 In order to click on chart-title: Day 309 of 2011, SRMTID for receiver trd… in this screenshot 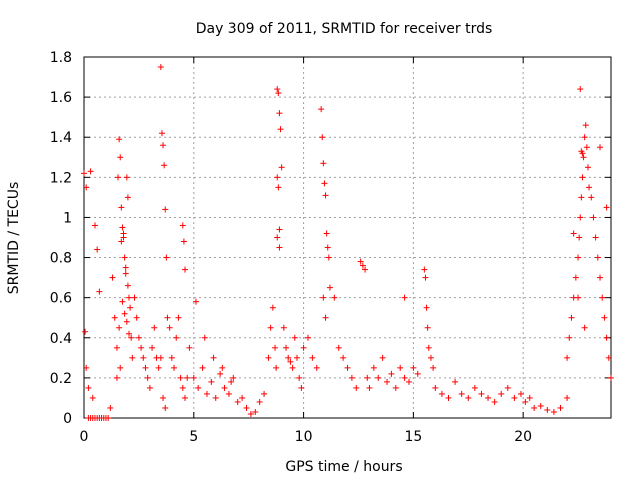, I will do `click(344, 29)`.